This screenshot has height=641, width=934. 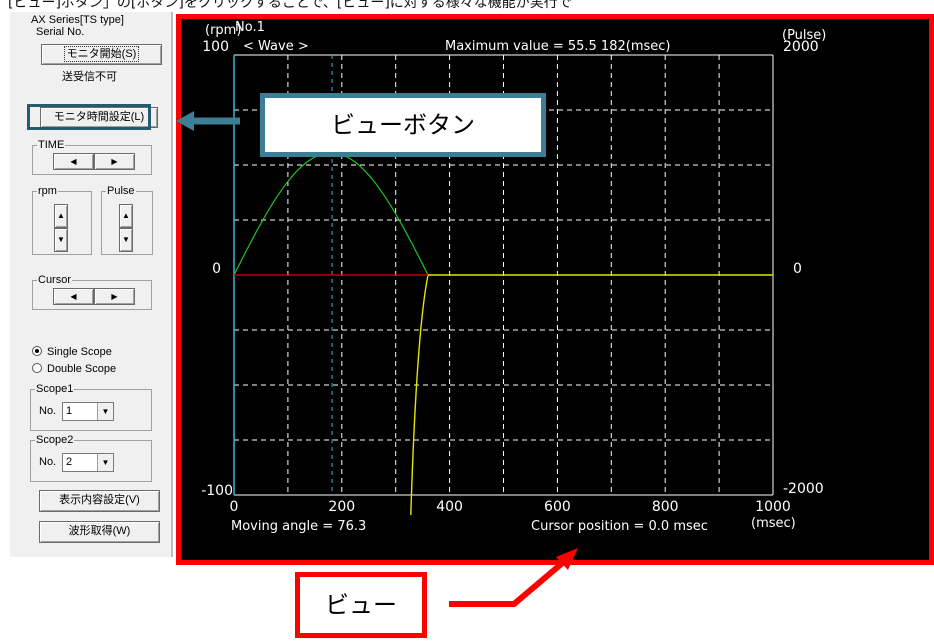 I want to click on cursor-left-button: ◀, so click(x=73, y=296).